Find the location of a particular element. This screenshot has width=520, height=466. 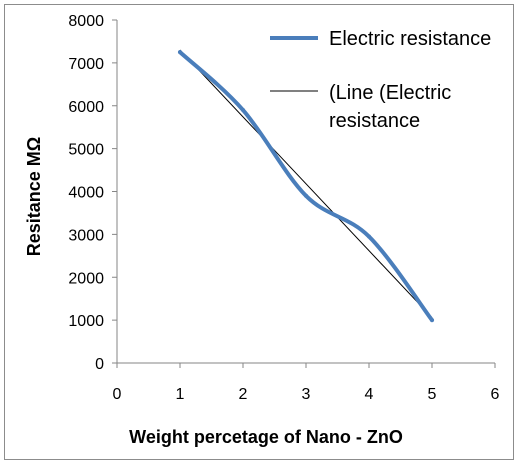

legend-label-trendline-line2: resistance is located at coordinates (374, 121).